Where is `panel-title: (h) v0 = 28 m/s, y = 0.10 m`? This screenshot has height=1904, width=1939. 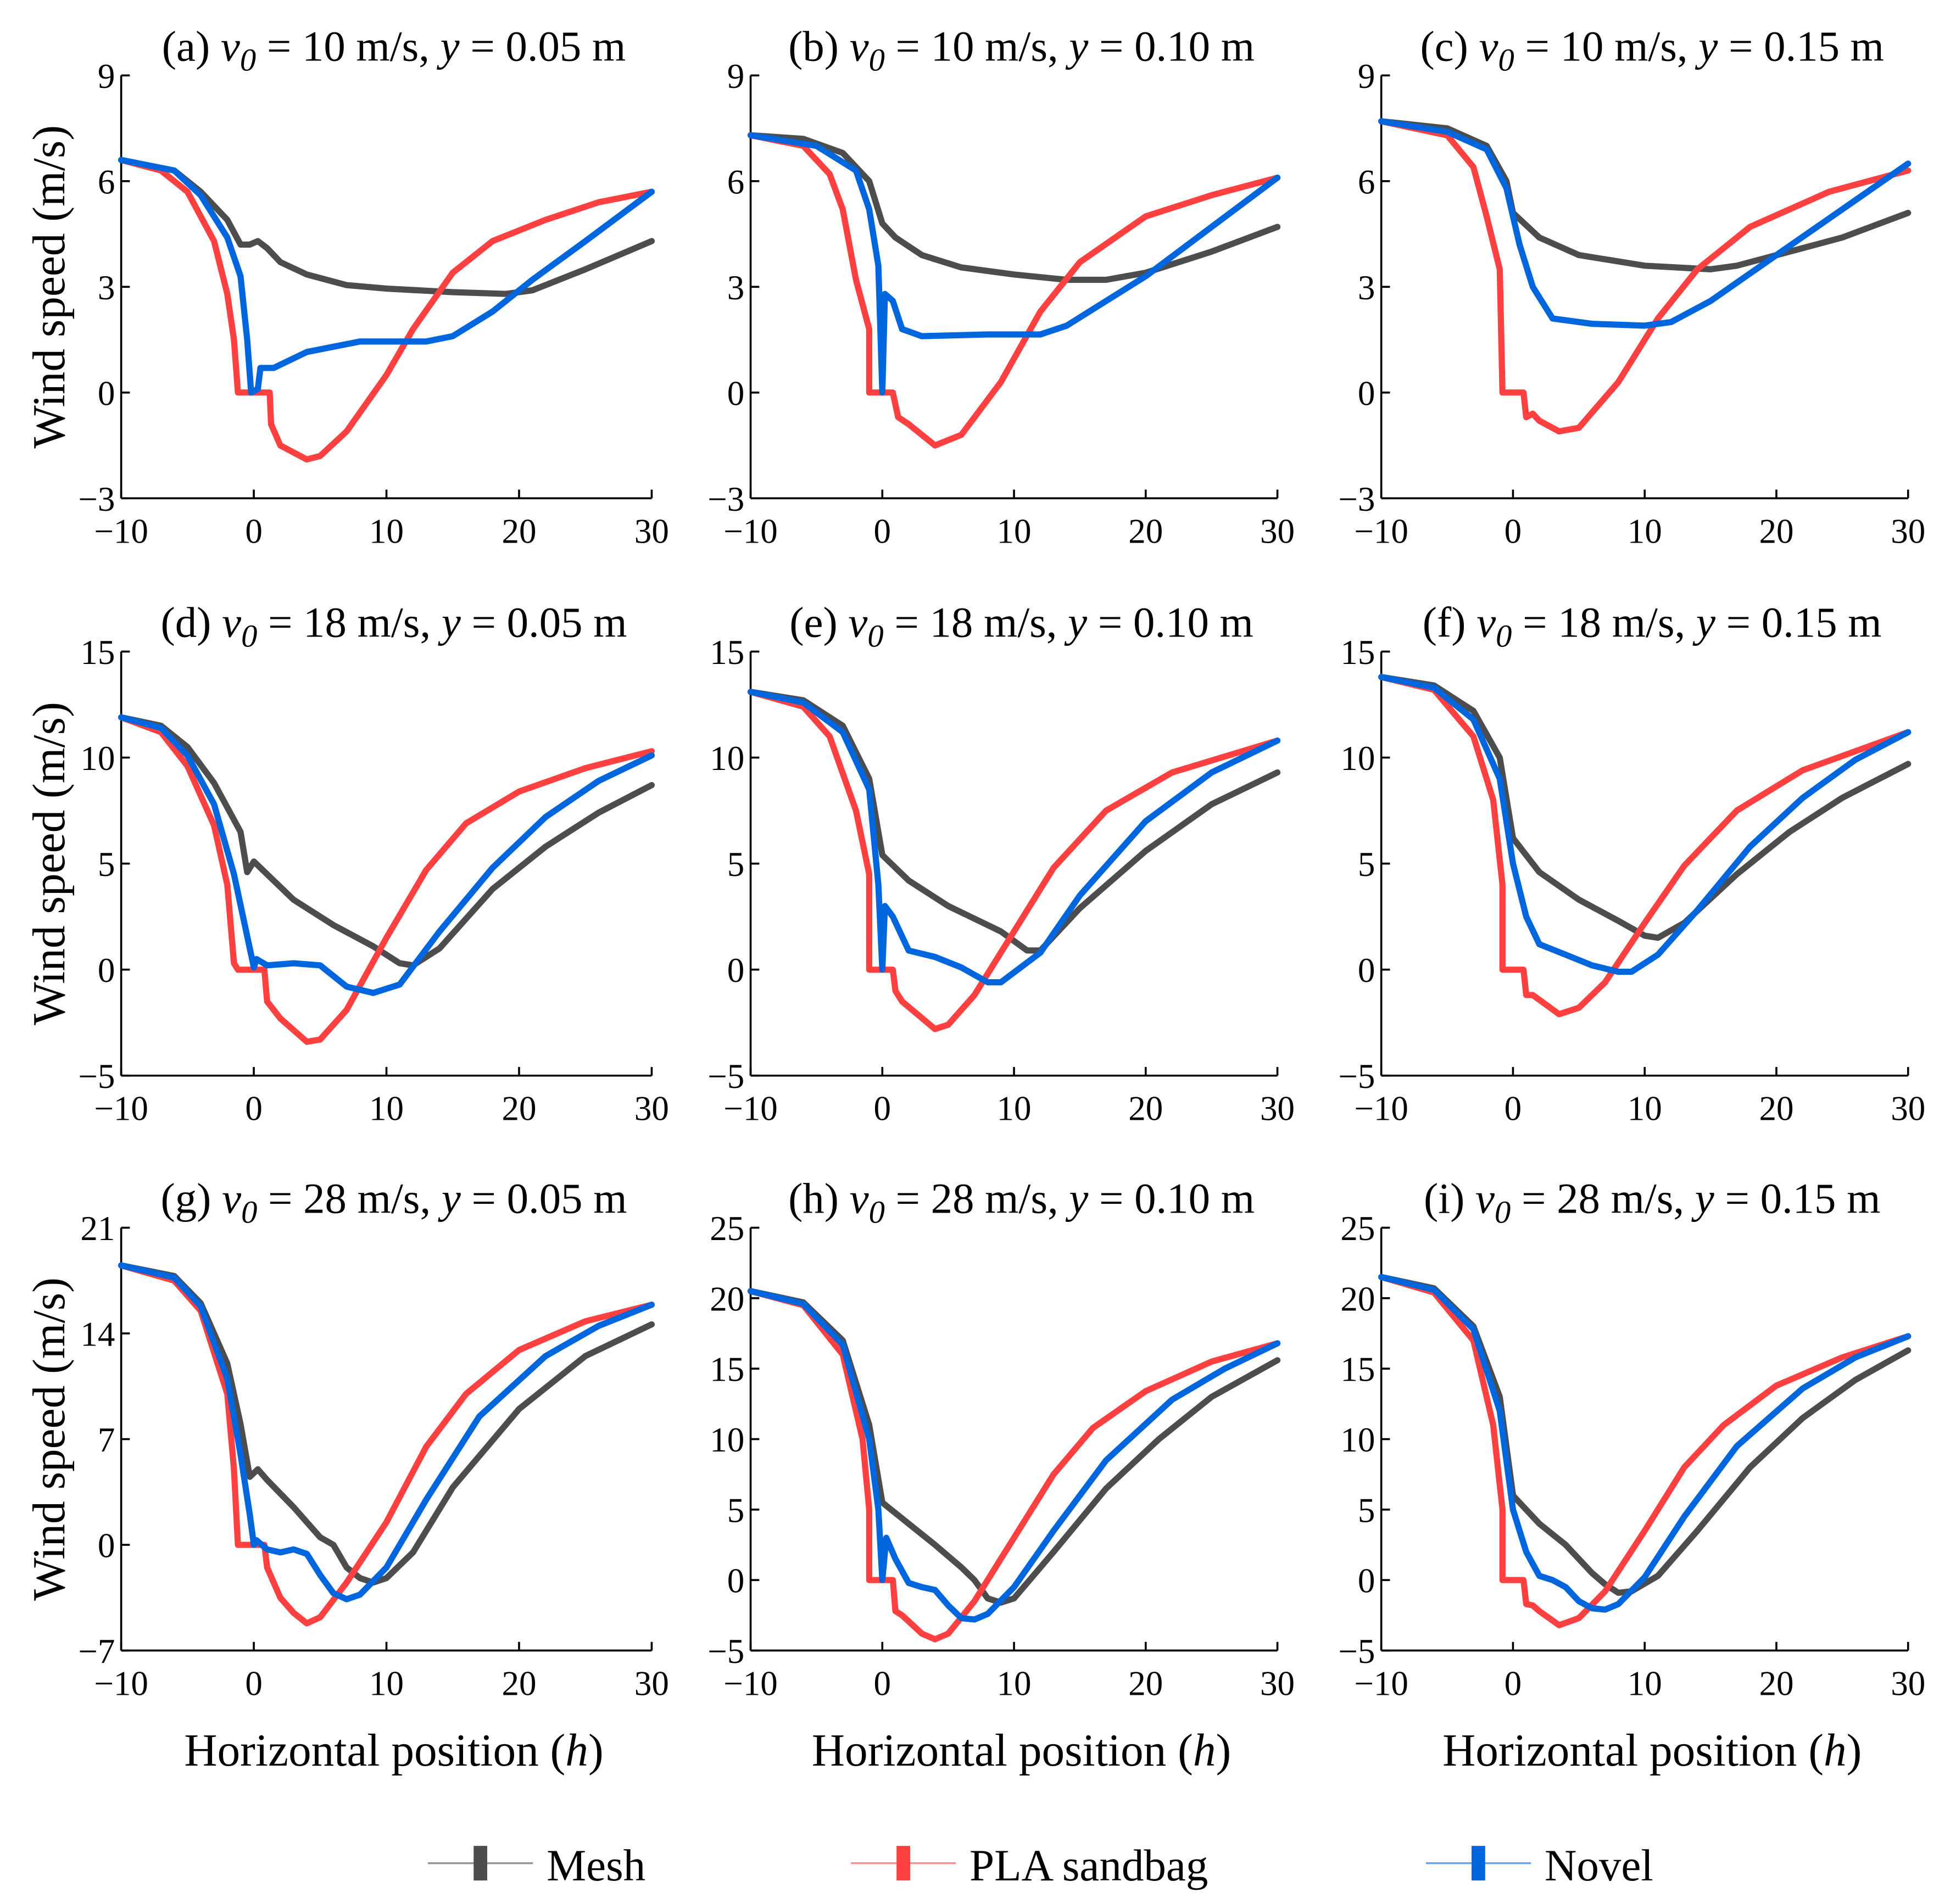
panel-title: (h) v0 = 28 m/s, y = 0.10 m is located at coordinates (1021, 1202).